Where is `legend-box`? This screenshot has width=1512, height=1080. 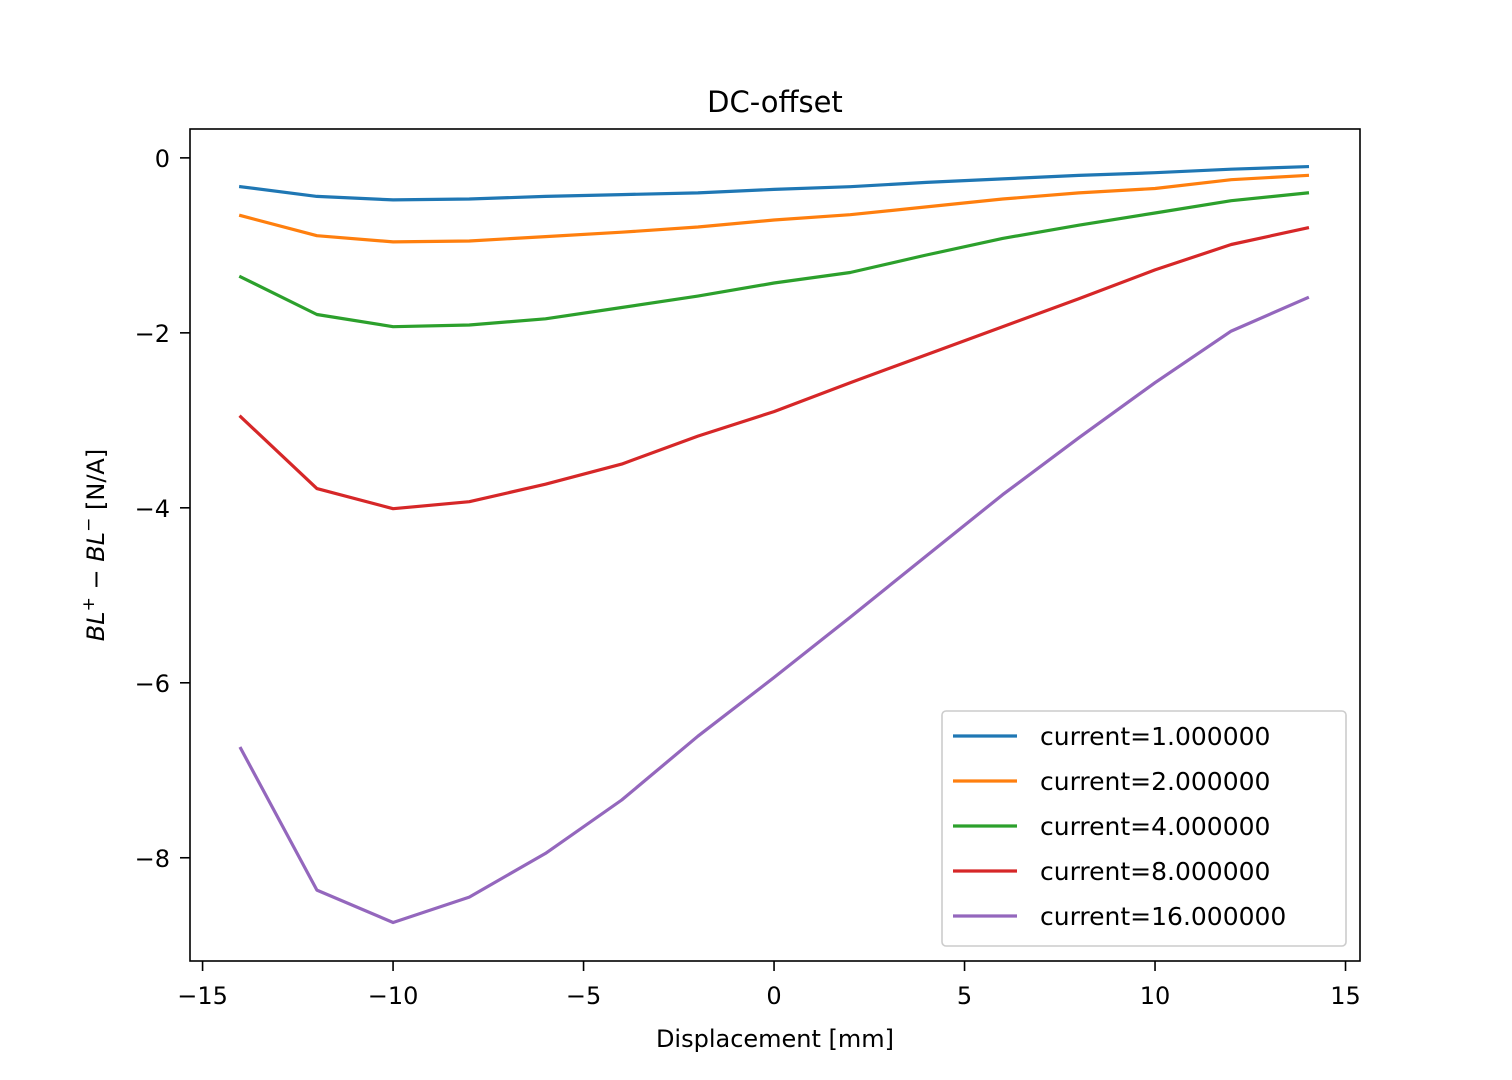
legend-box is located at coordinates (1144, 828).